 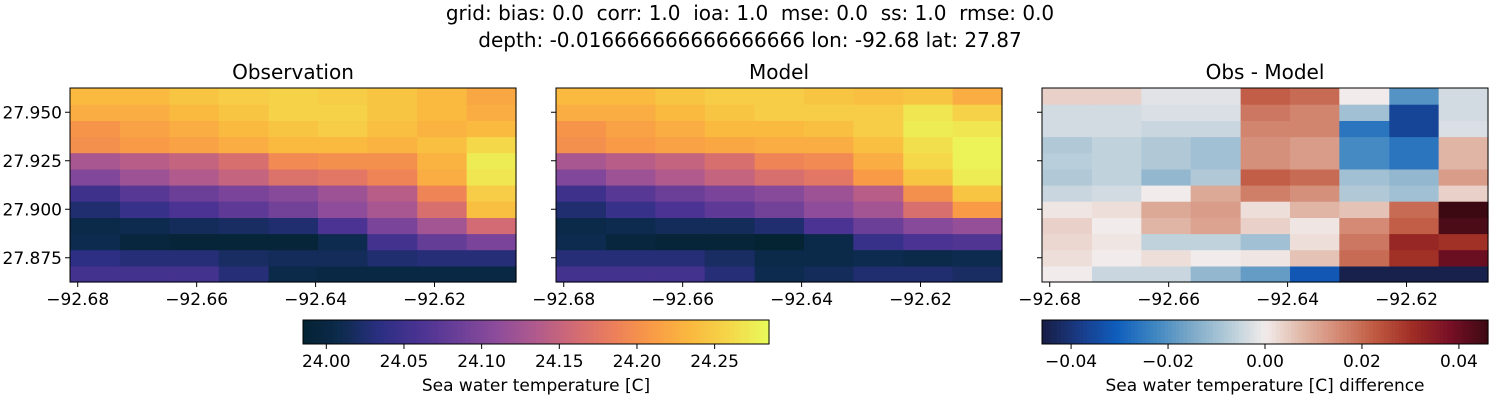 What do you see at coordinates (1265, 72) in the screenshot?
I see `panel-title: Obs - Model` at bounding box center [1265, 72].